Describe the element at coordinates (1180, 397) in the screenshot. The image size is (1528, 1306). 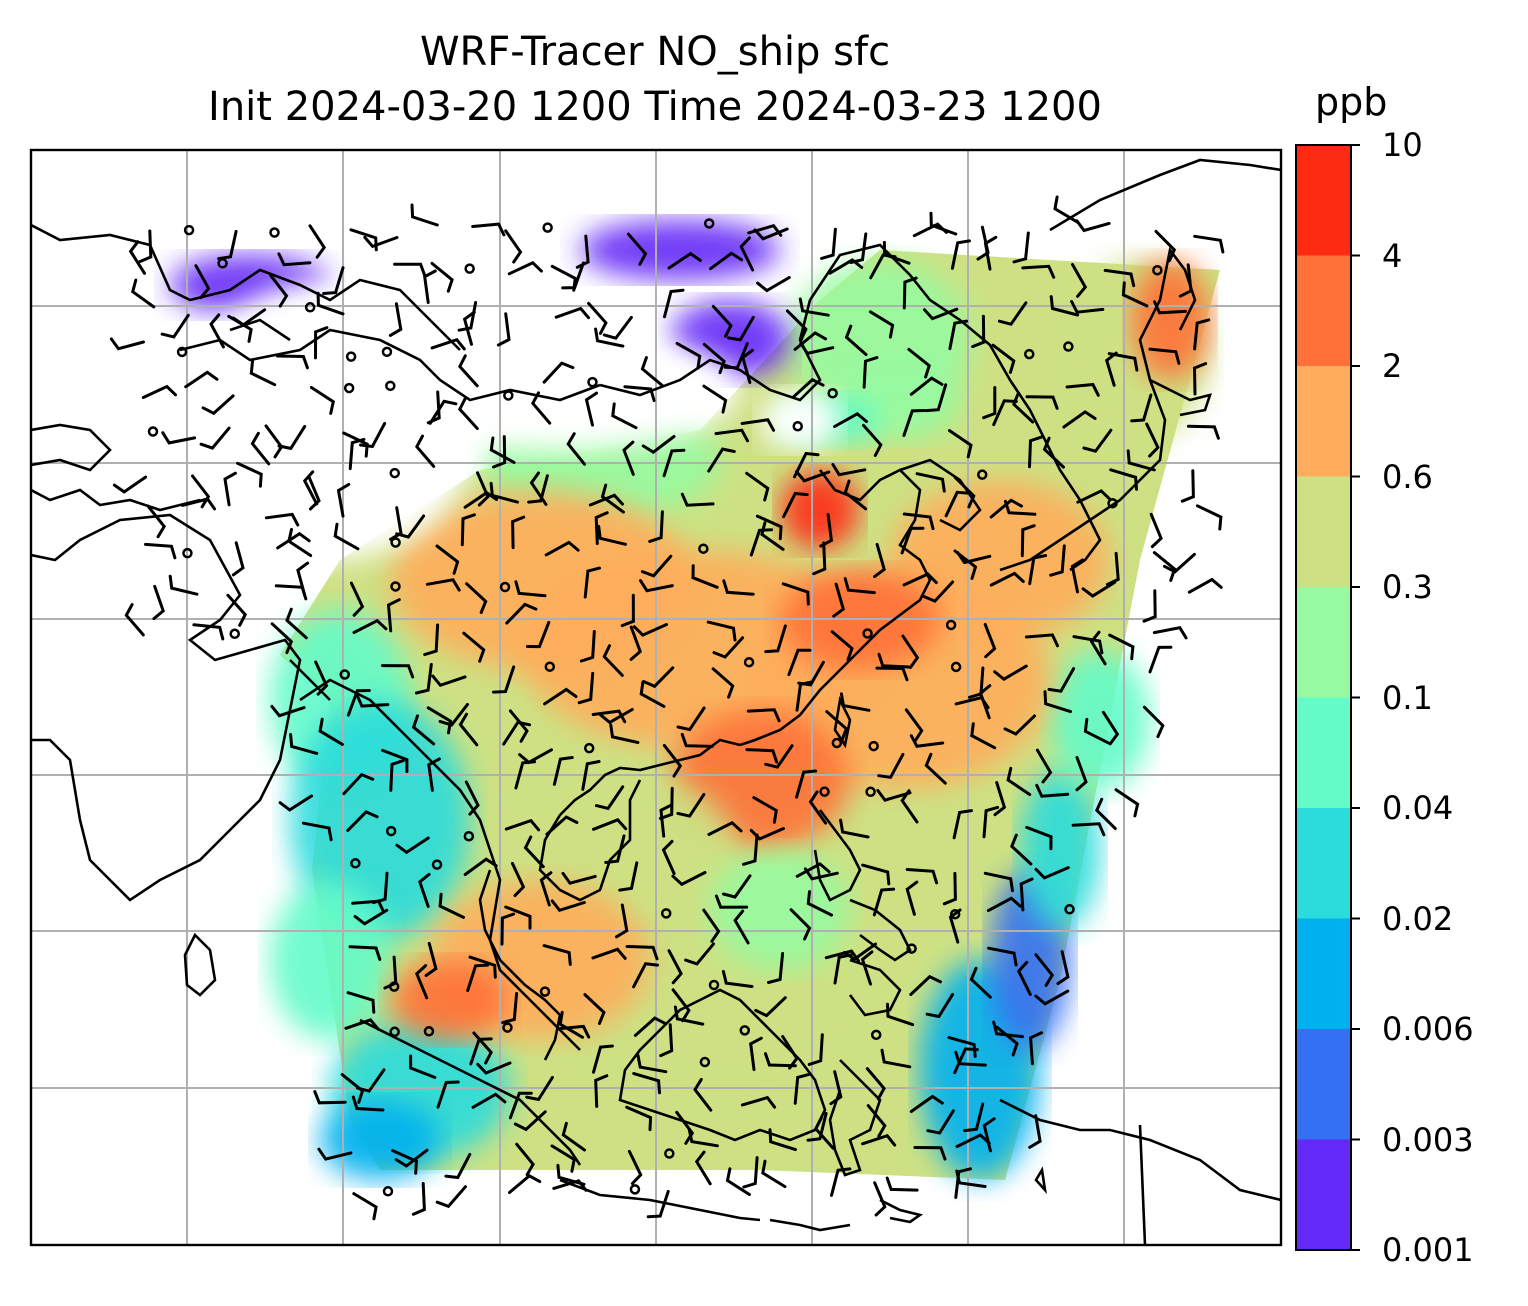
I see `coast-kamchatka` at that location.